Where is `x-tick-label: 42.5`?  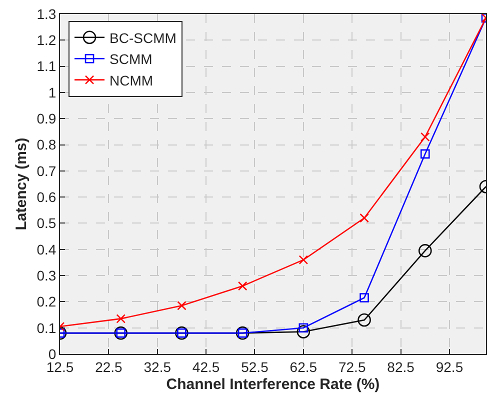
x-tick-label: 42.5 is located at coordinates (206, 366).